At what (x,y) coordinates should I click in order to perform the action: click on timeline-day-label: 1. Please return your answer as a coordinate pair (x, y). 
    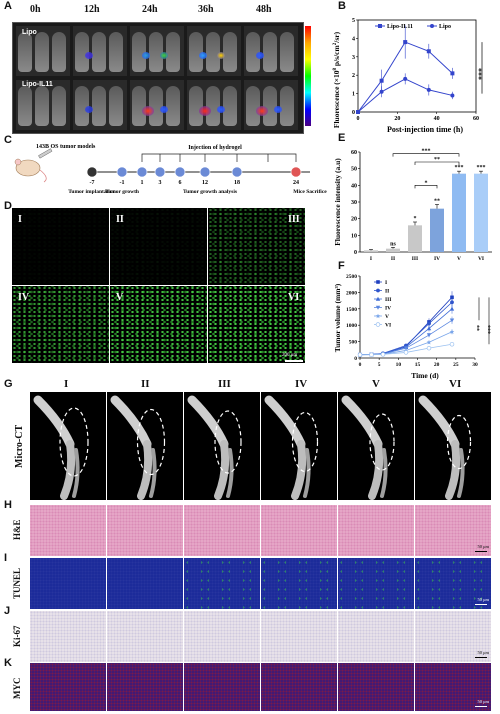
    Looking at the image, I should click on (142, 183).